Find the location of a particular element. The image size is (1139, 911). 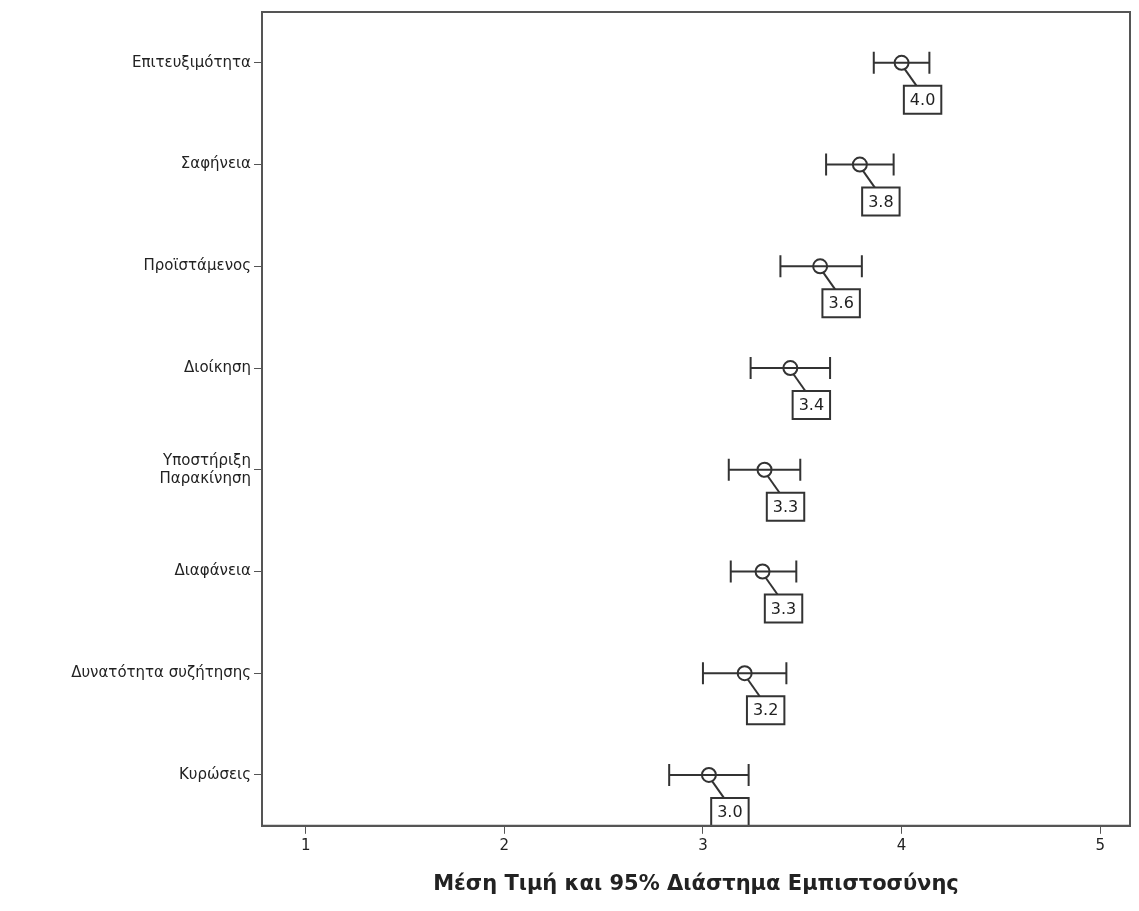

y-tick-label: Διαφάνεια is located at coordinates (213, 570).